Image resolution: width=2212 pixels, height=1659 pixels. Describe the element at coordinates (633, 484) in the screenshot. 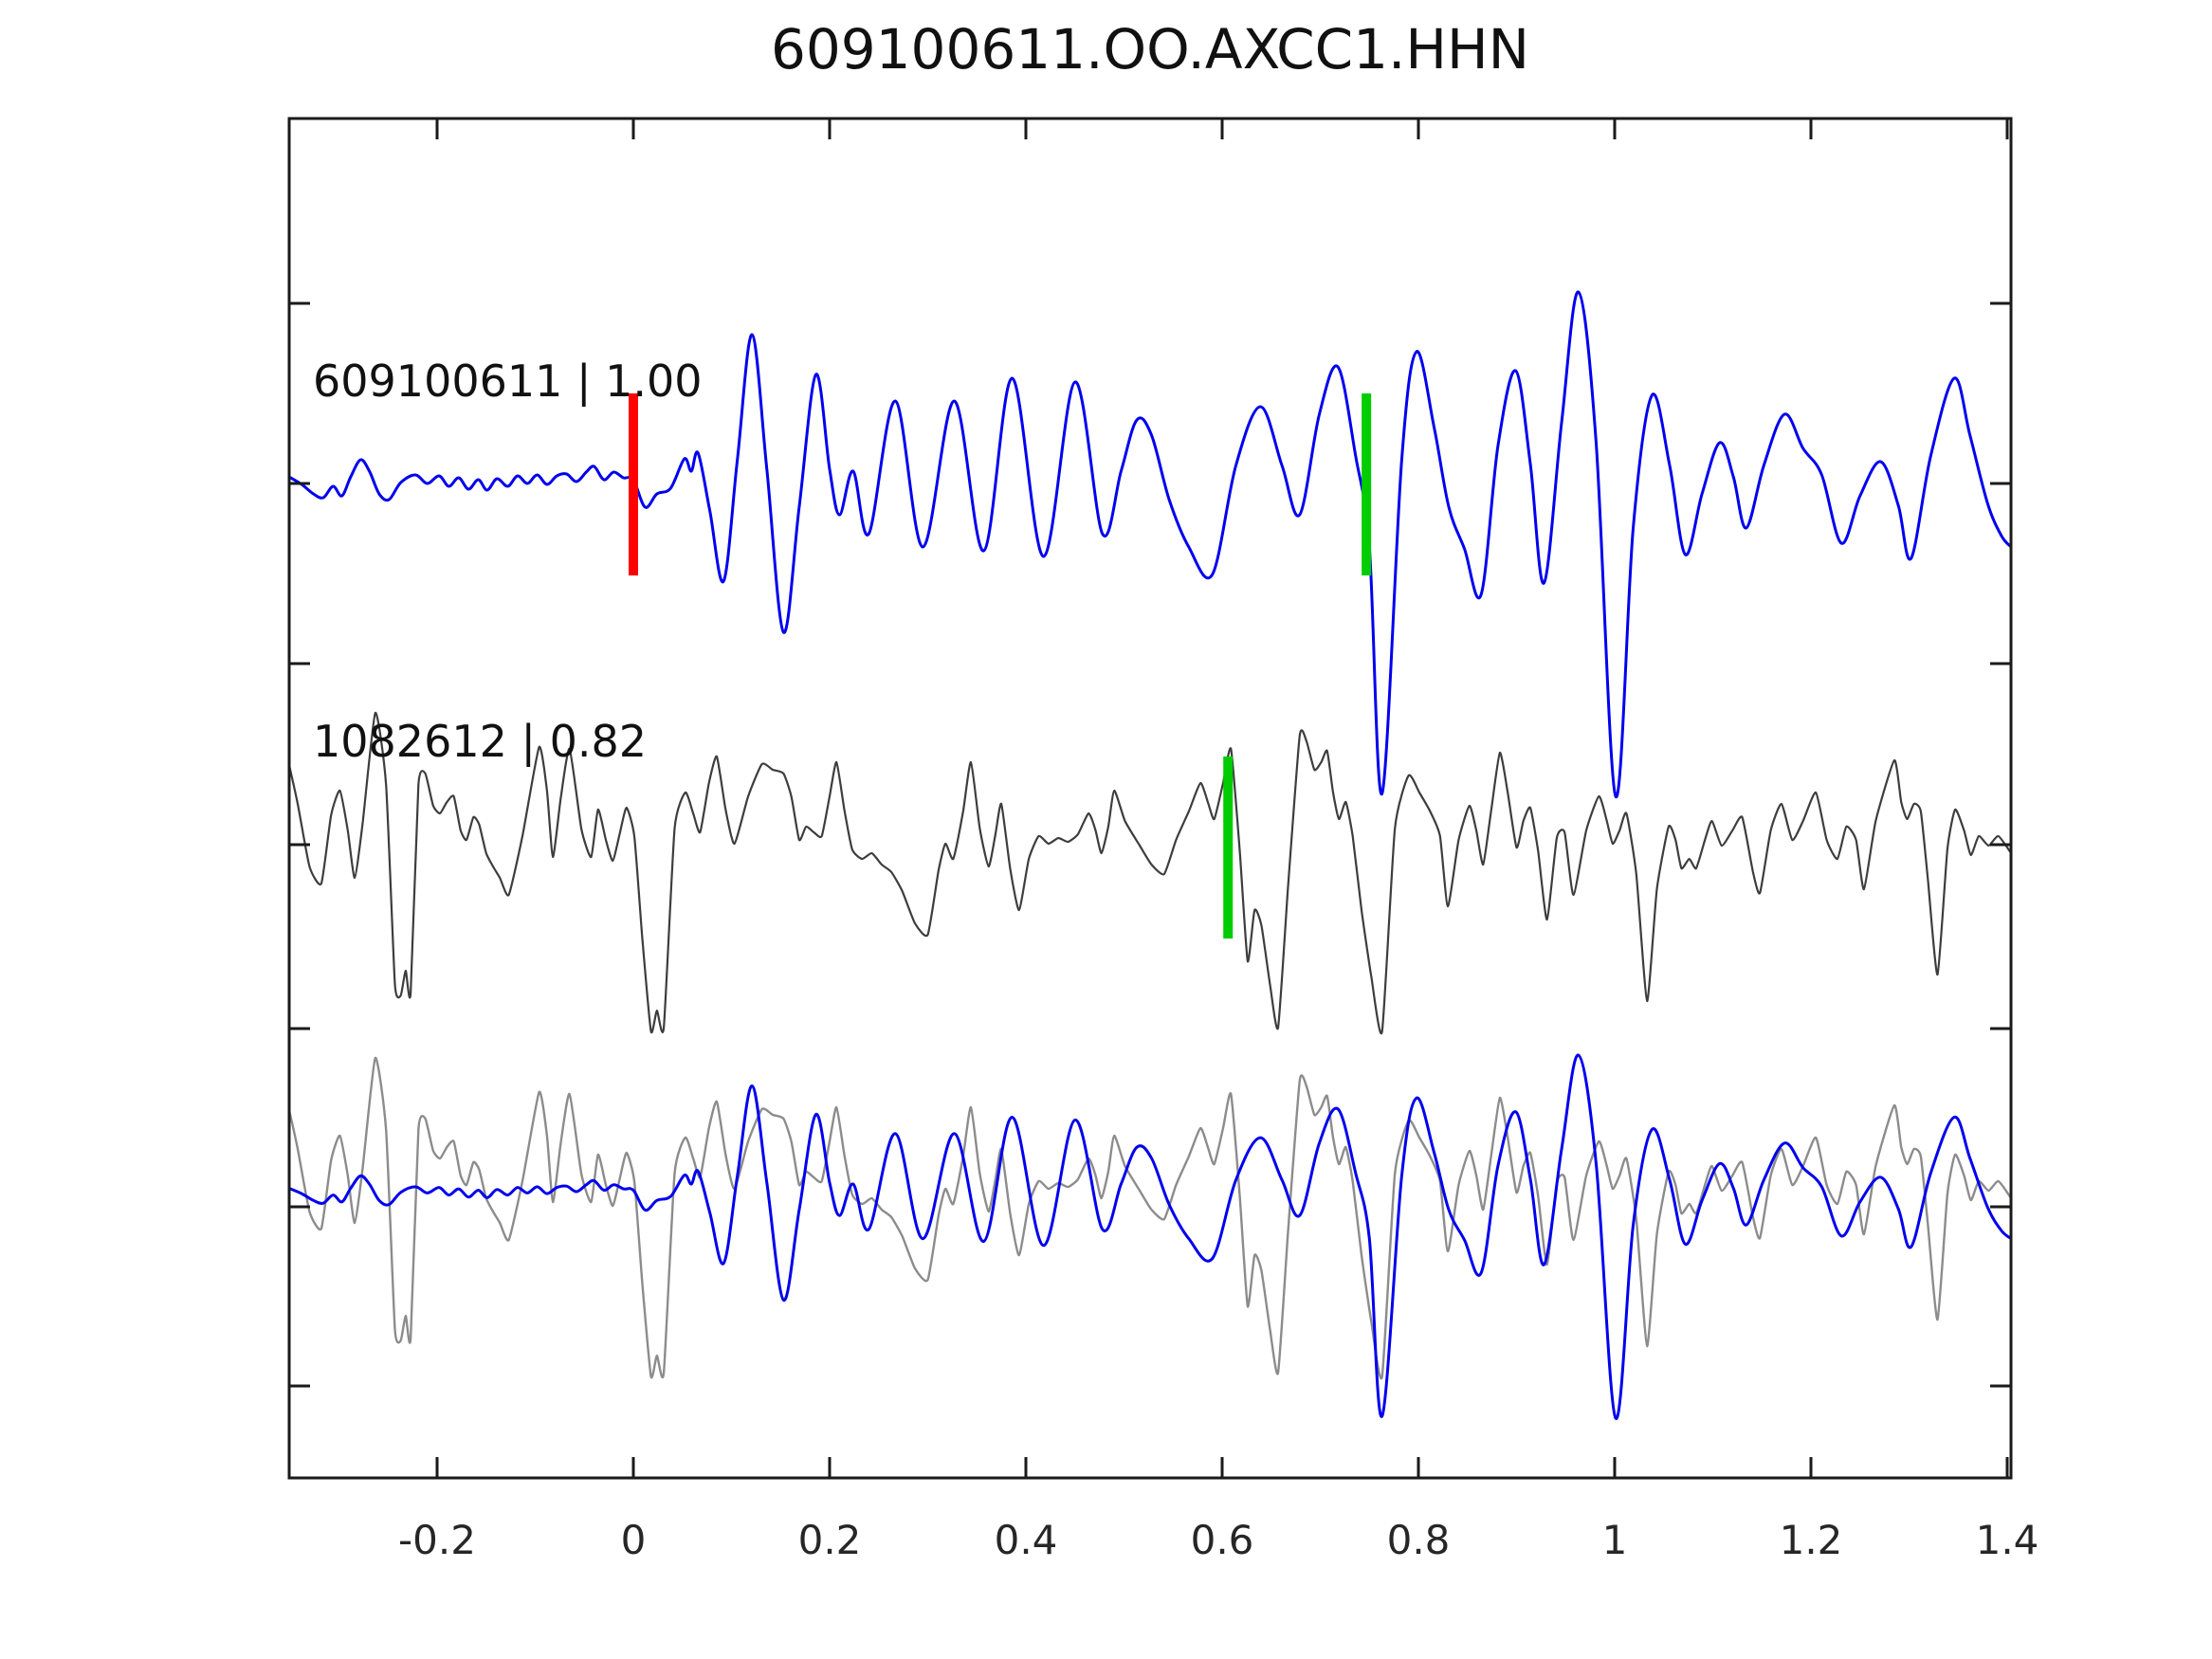

I see `red-pick-marker` at that location.